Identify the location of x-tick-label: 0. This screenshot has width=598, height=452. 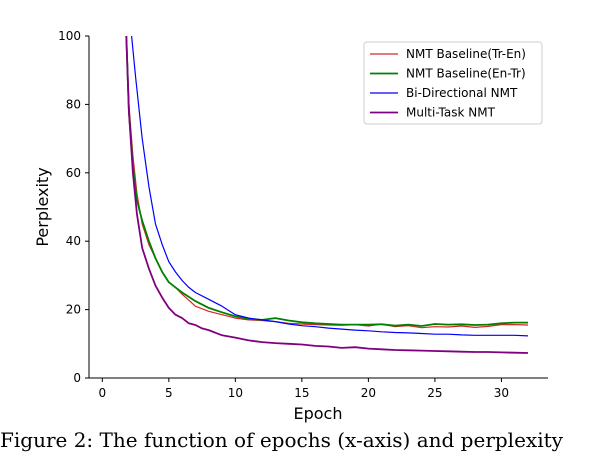
(102, 393).